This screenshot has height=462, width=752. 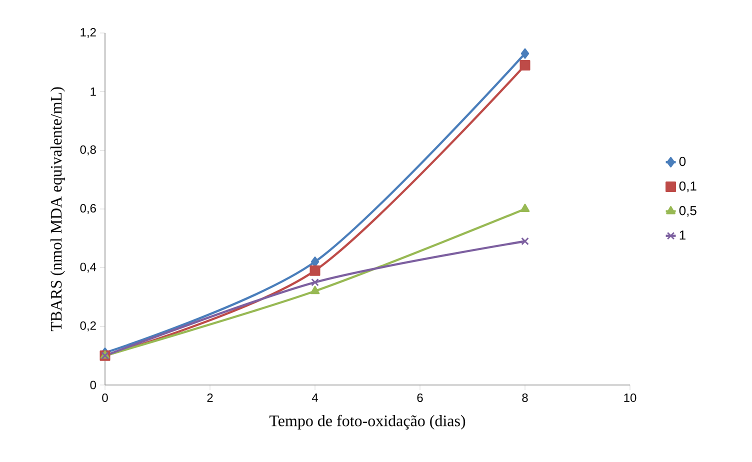 What do you see at coordinates (93, 92) in the screenshot?
I see `y-tick-label: 1` at bounding box center [93, 92].